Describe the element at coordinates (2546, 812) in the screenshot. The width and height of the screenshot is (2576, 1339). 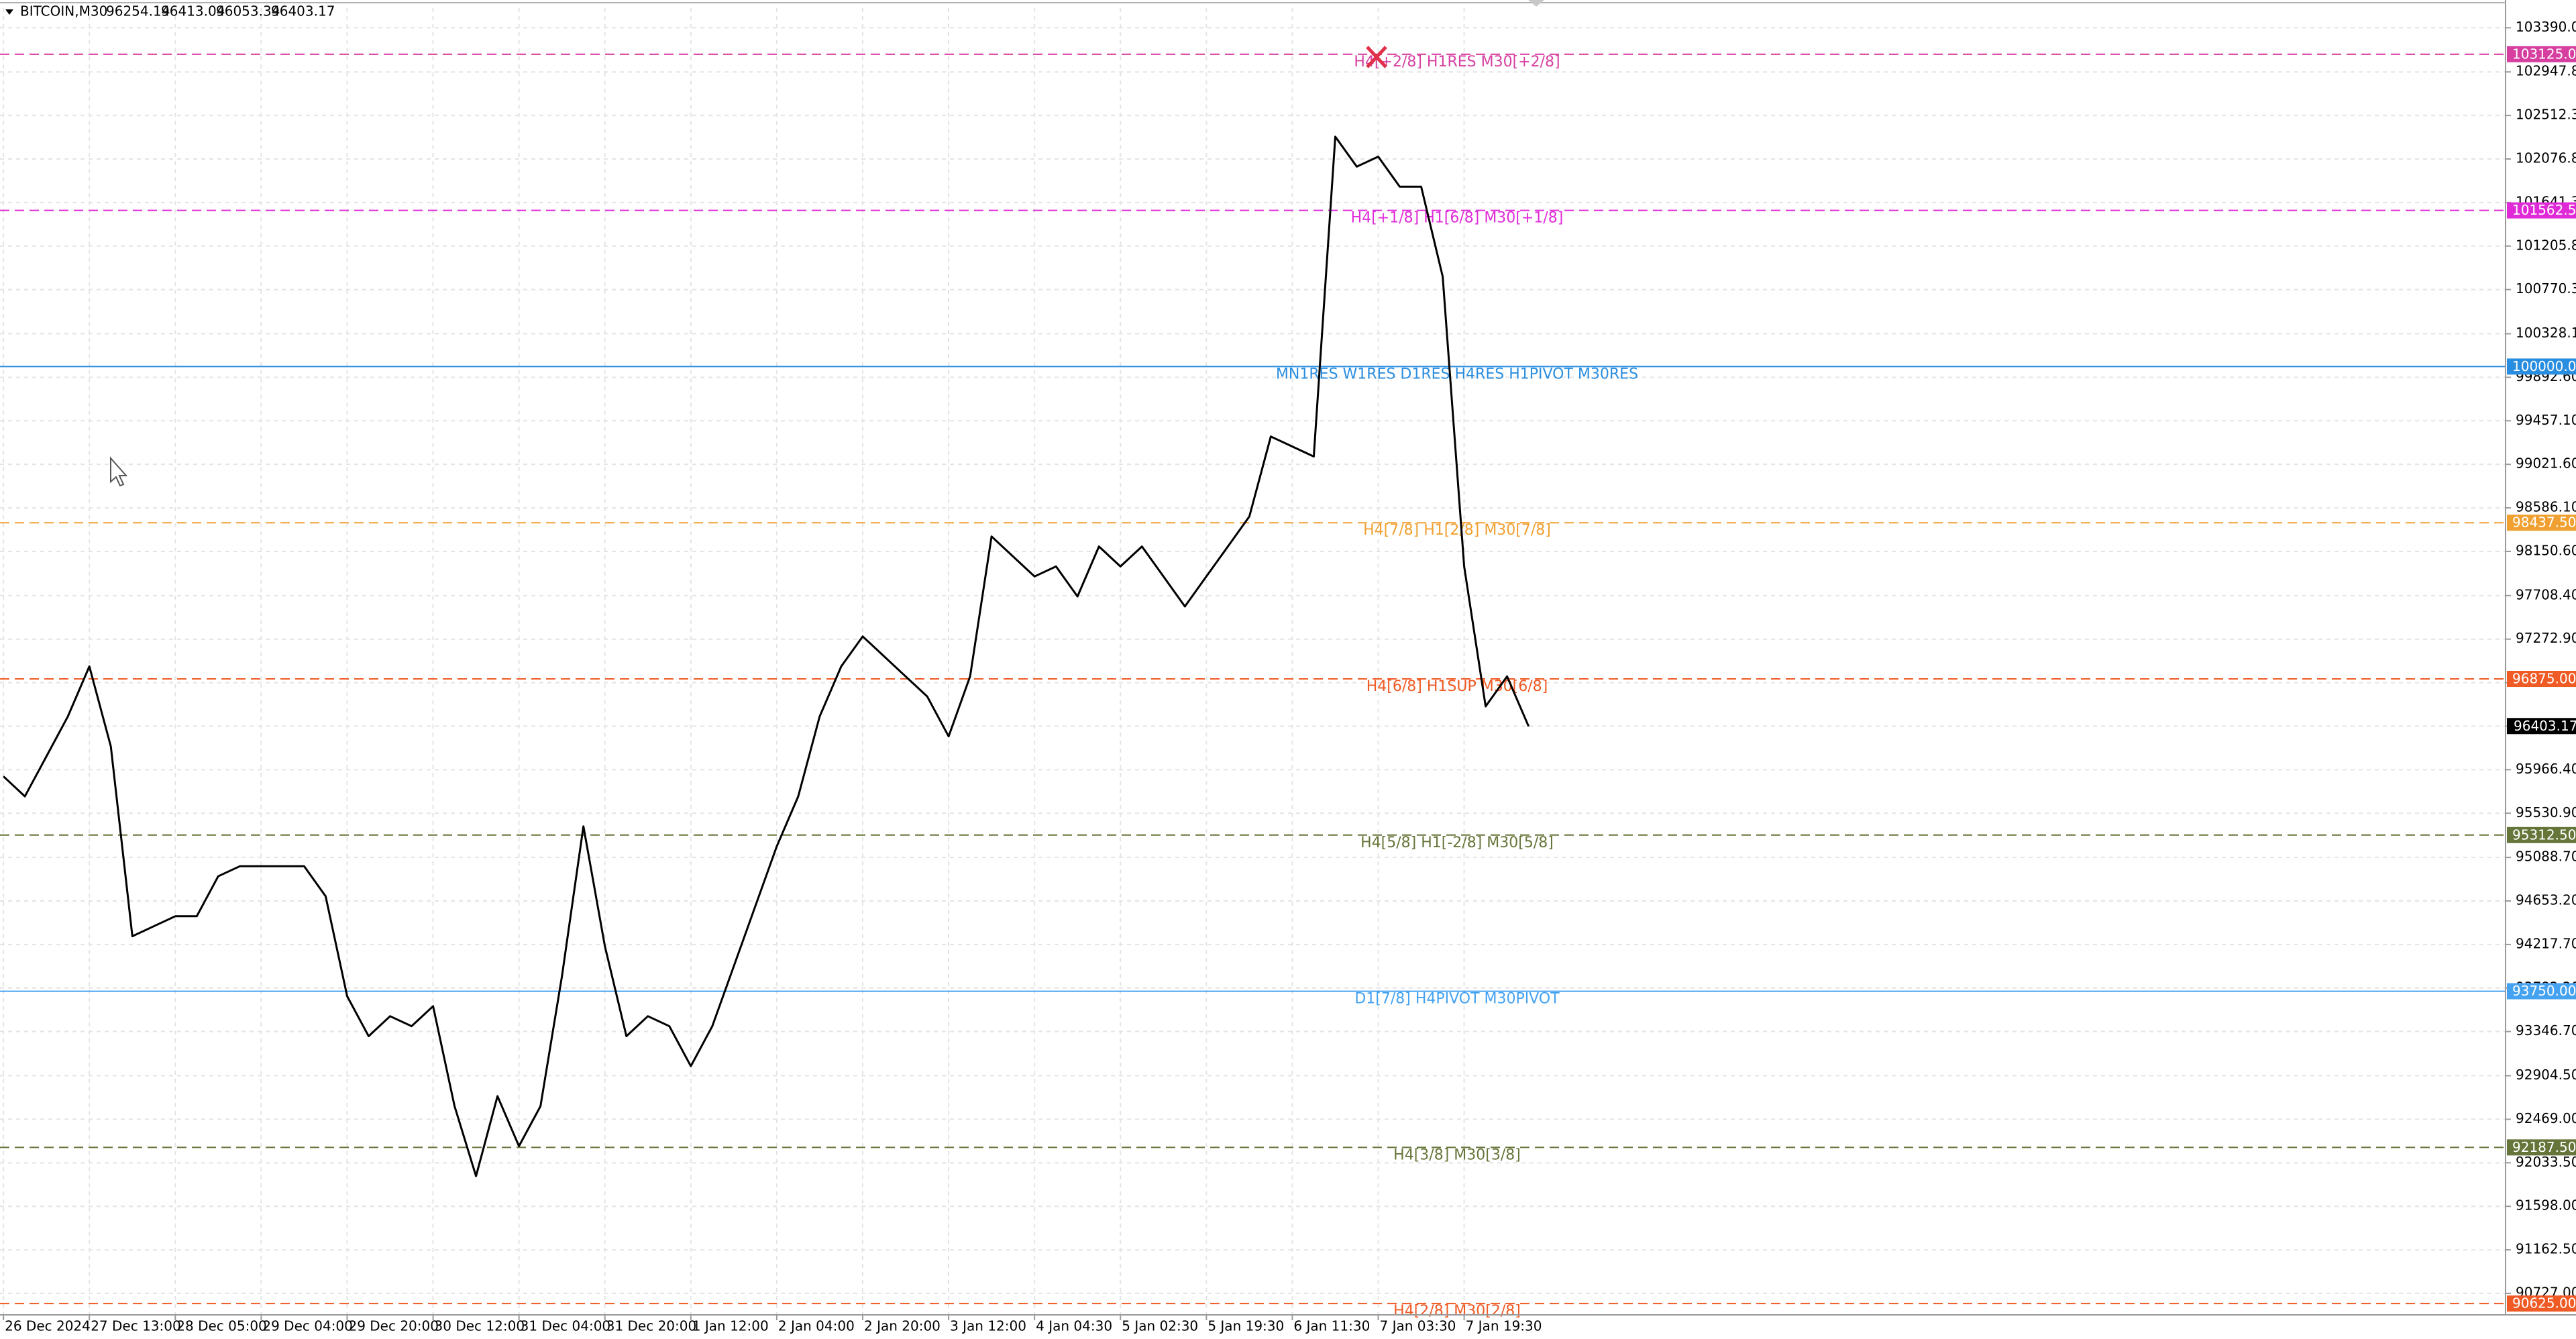
I see `y-tick-label: 95530.90` at that location.